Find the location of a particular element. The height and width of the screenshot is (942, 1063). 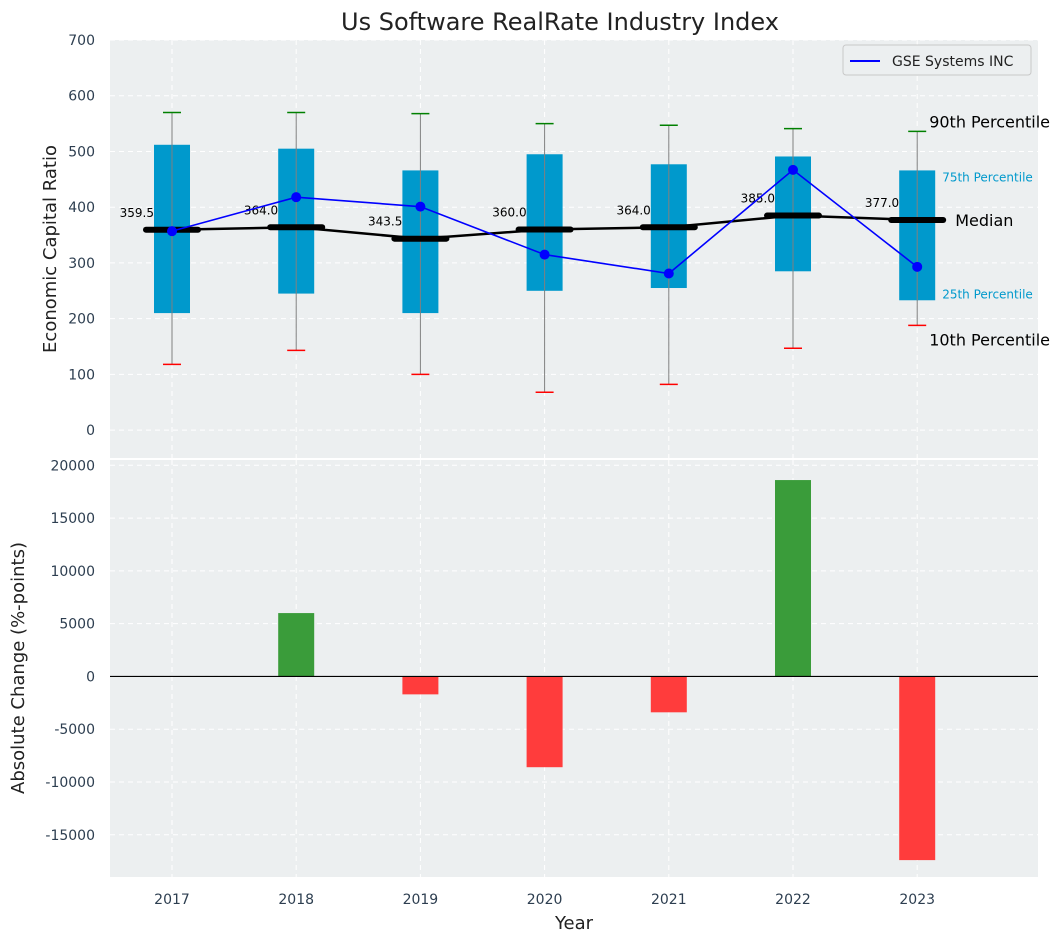

top-y-tick-label: 0 is located at coordinates (90, 431).